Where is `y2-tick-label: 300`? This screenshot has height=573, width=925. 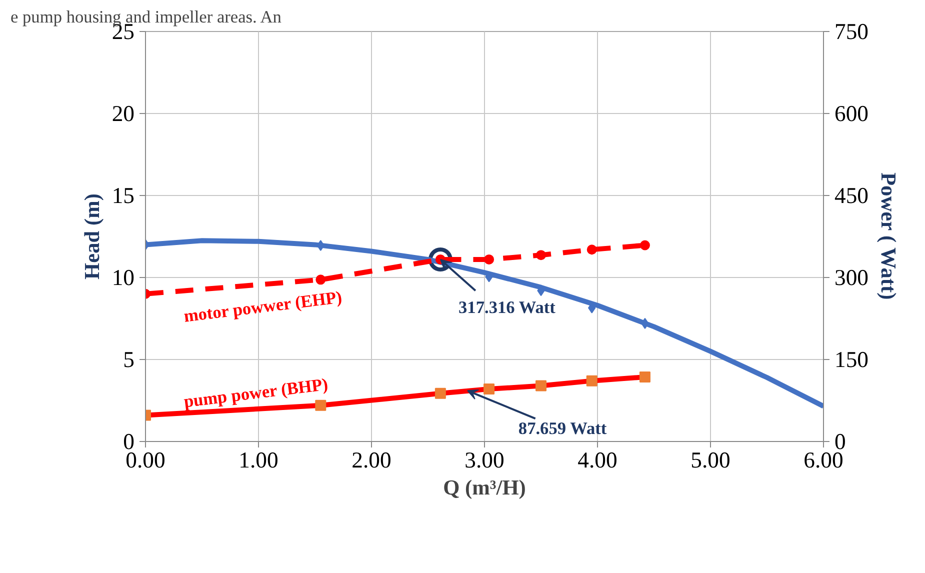
y2-tick-label: 300 is located at coordinates (851, 277).